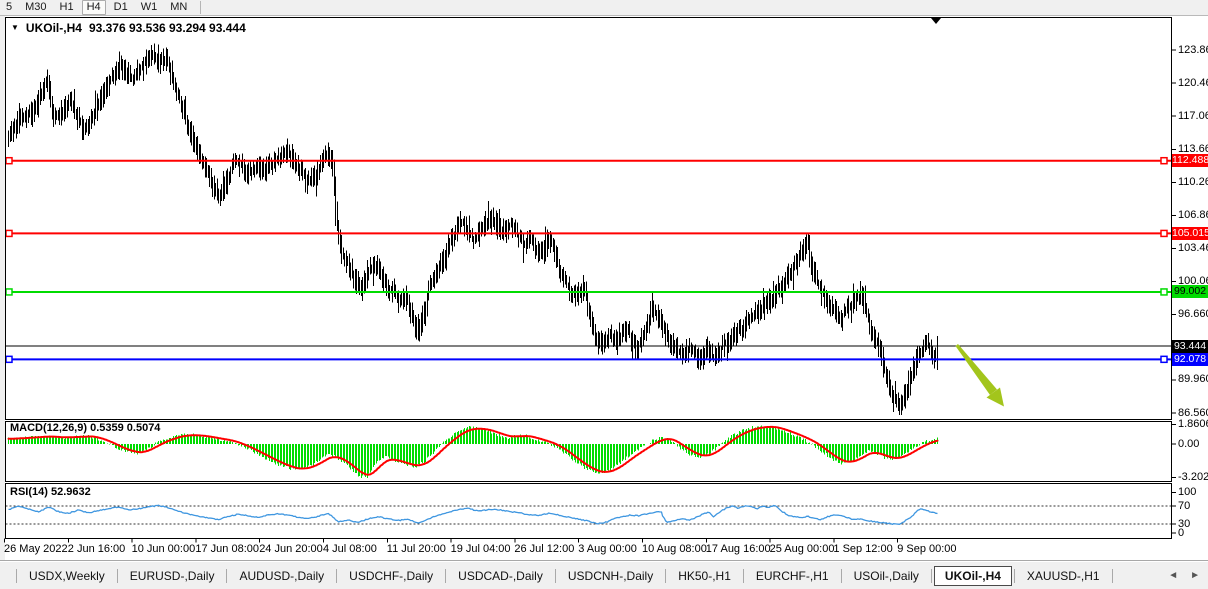 Image resolution: width=1208 pixels, height=589 pixels. What do you see at coordinates (1063, 575) in the screenshot?
I see `chart-tab-xauusd-h1: XAUUSD-,H1` at bounding box center [1063, 575].